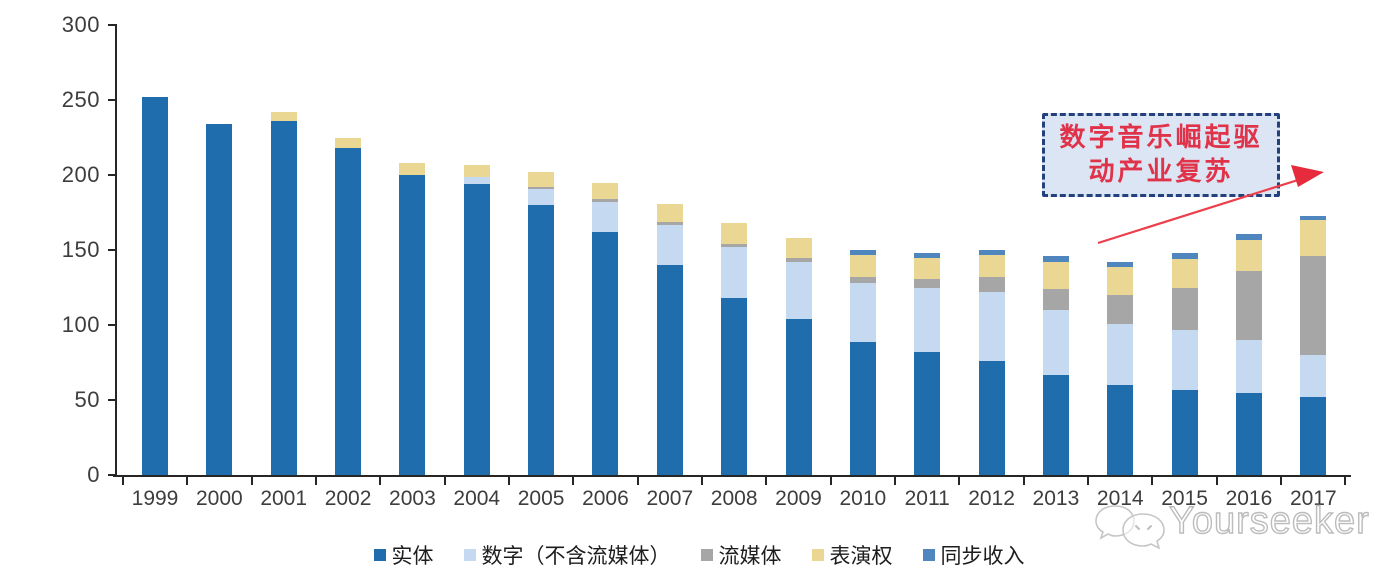 This screenshot has width=1398, height=582. What do you see at coordinates (477, 498) in the screenshot?
I see `x-axis-tick-label: 2004` at bounding box center [477, 498].